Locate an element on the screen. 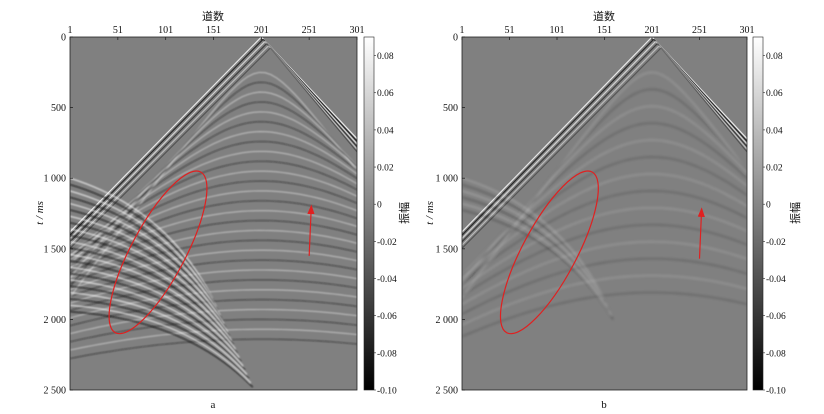 Image resolution: width=824 pixels, height=414 pixels. colorbar-a is located at coordinates (369, 213).